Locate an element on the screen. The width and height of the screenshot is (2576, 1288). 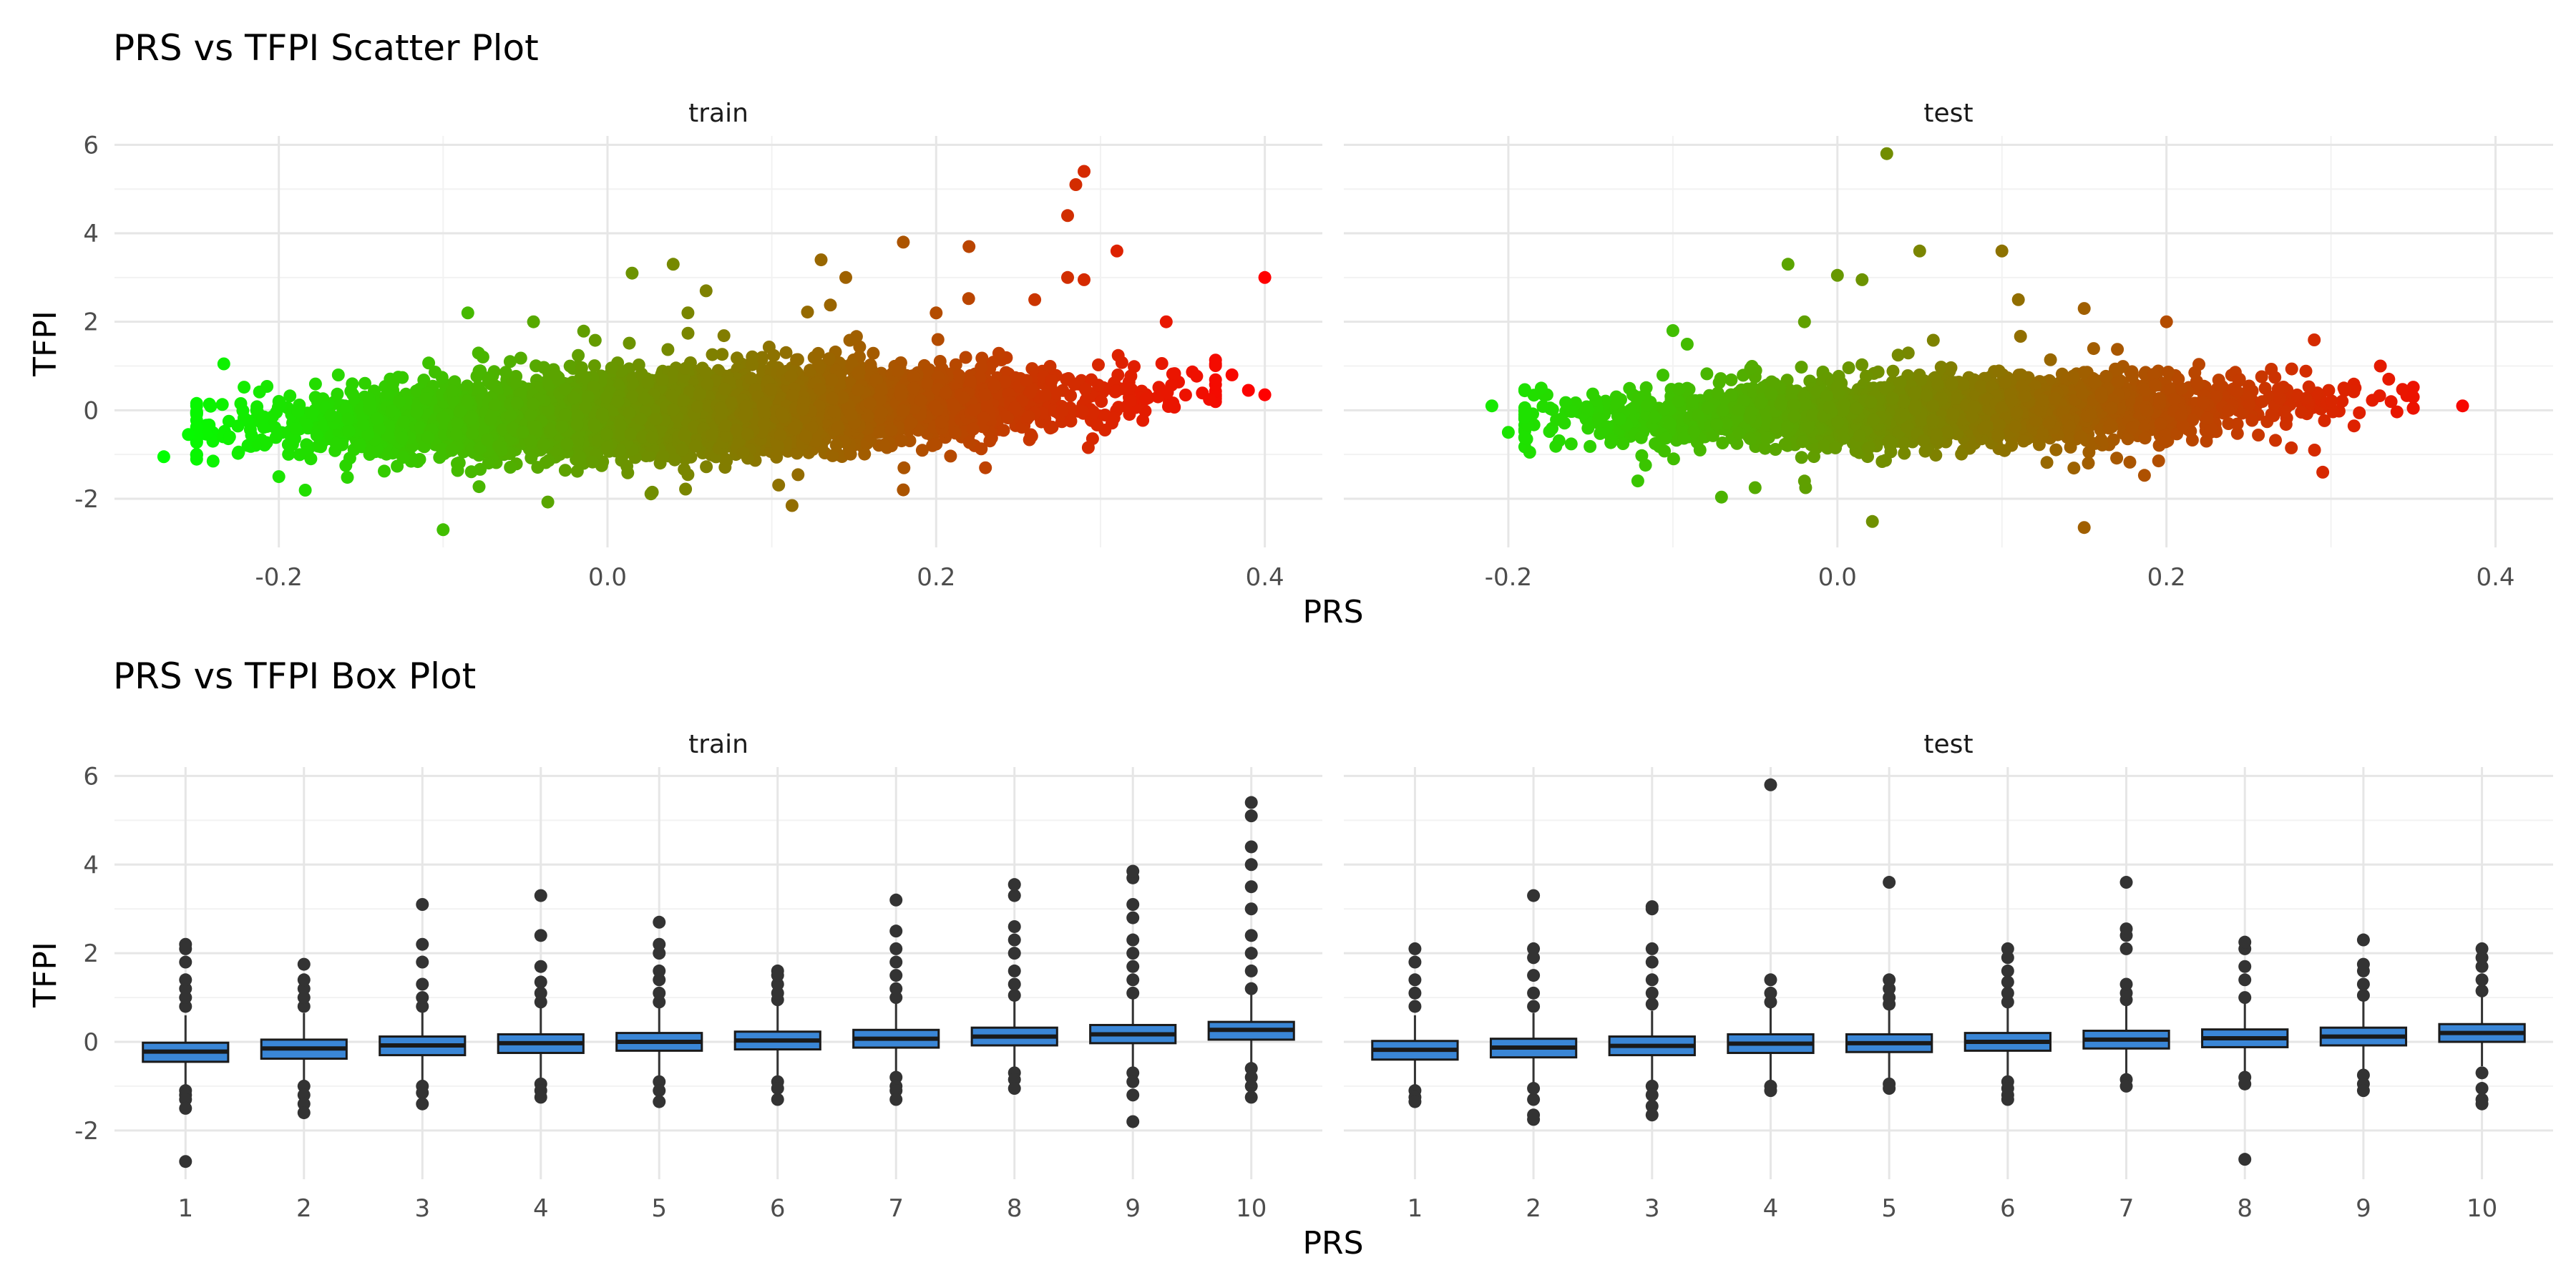
scatter-points is located at coordinates (714, 351).